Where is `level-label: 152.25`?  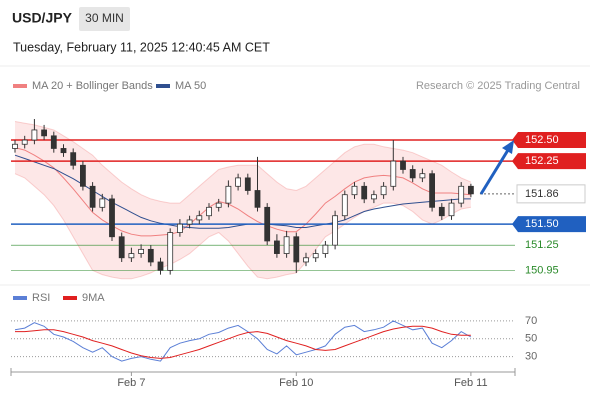 level-label: 152.25 is located at coordinates (542, 161).